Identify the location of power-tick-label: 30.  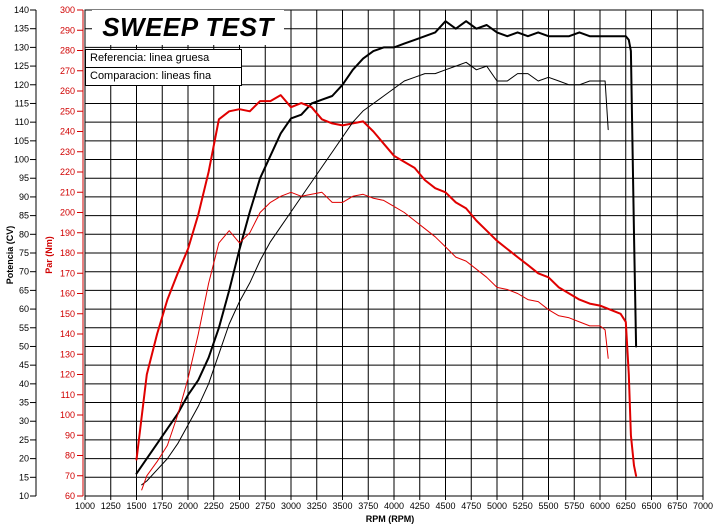
(24, 421).